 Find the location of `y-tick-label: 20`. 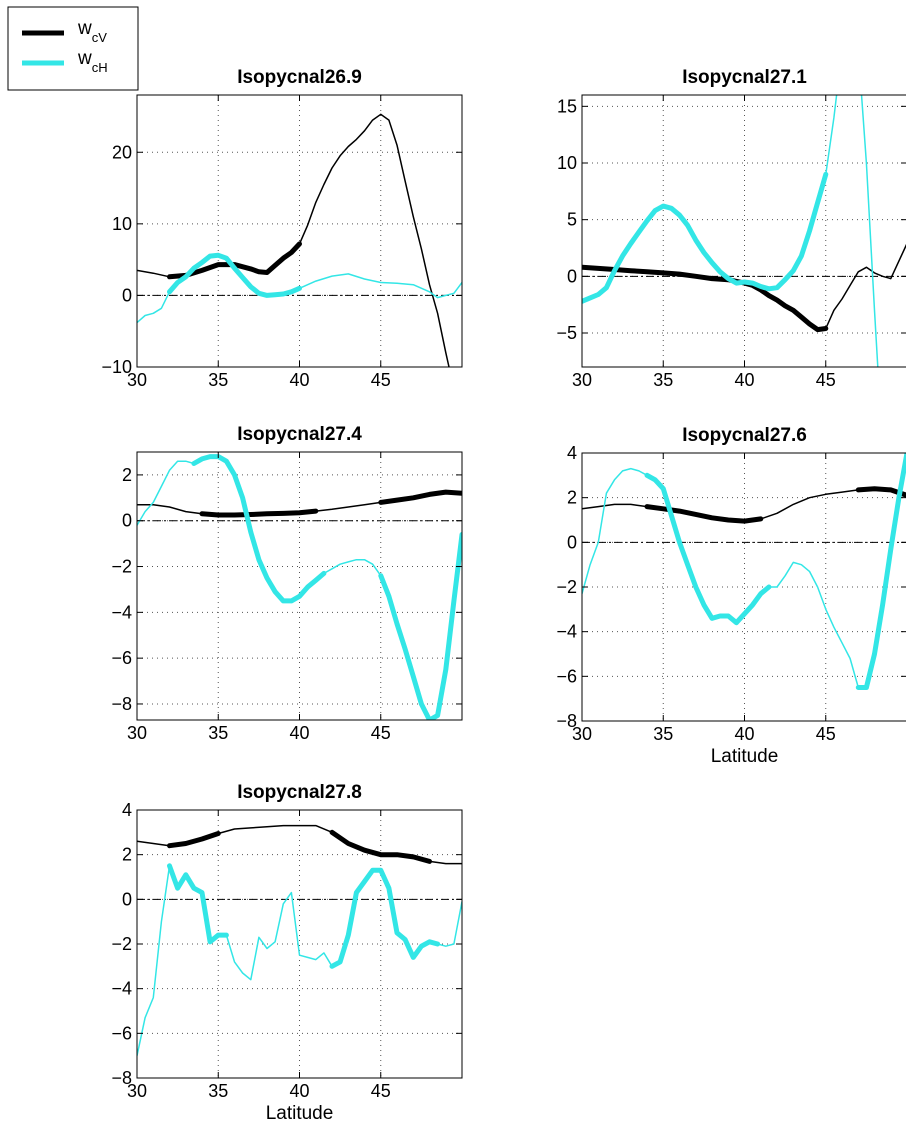

y-tick-label: 20 is located at coordinates (122, 152).